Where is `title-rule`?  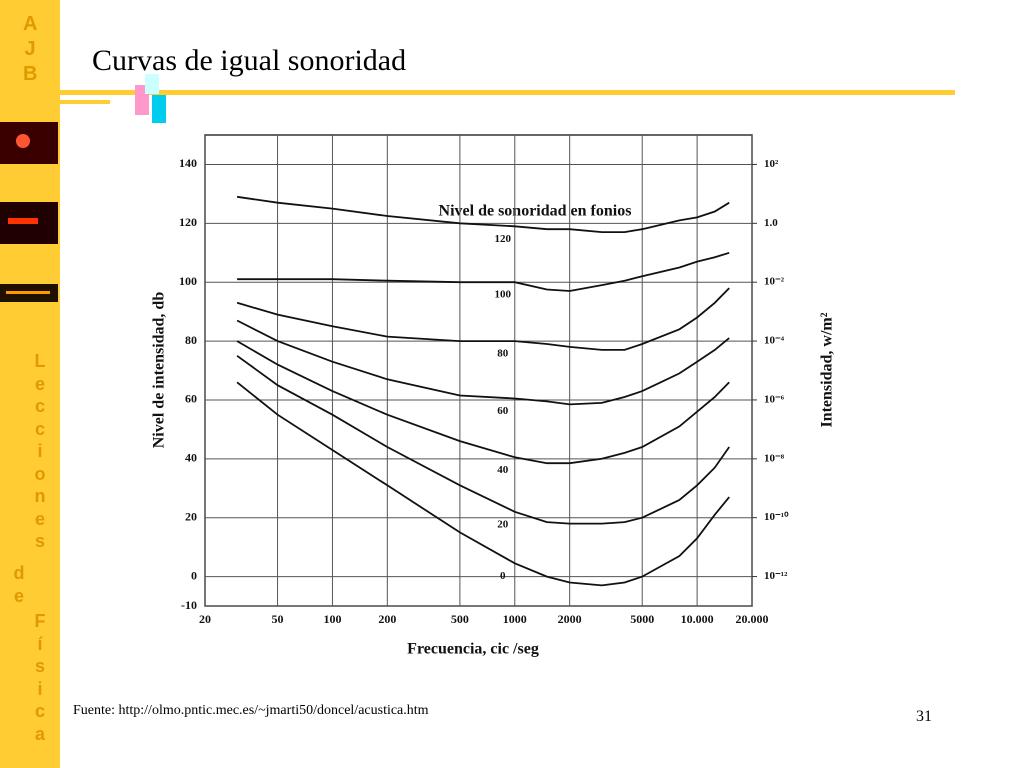
title-rule is located at coordinates (507, 92).